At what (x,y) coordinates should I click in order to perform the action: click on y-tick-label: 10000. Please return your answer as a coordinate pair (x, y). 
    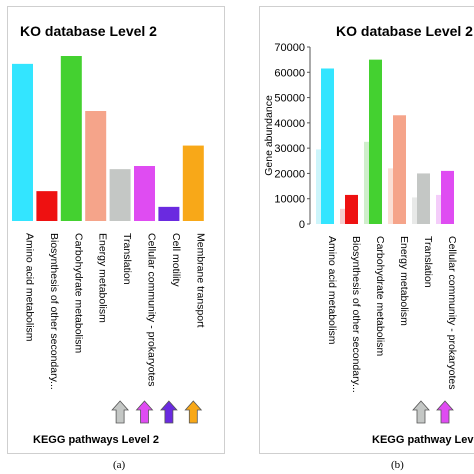
    Looking at the image, I should click on (289, 200).